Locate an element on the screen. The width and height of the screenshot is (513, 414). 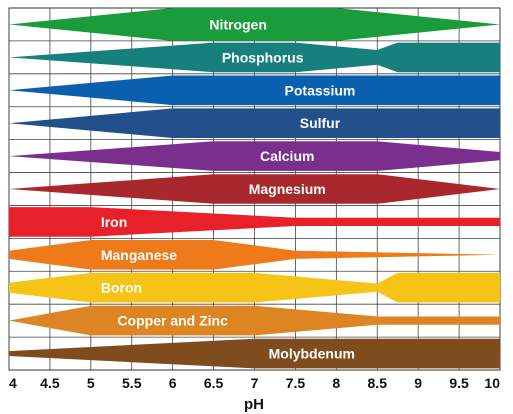
band-label-boron: Boron is located at coordinates (121, 288).